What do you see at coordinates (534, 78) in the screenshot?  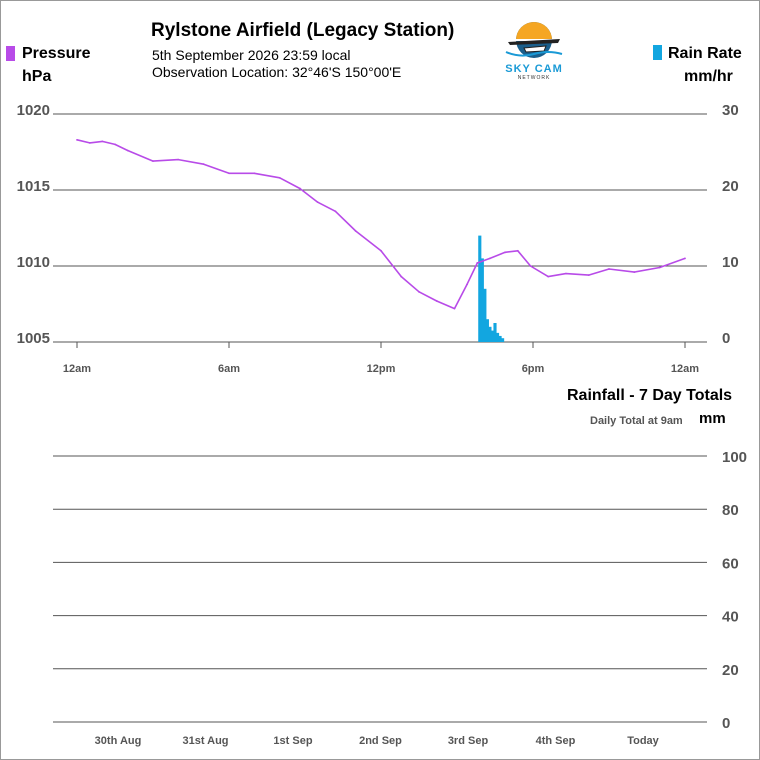 I see `logo-subtext: NETWORK` at bounding box center [534, 78].